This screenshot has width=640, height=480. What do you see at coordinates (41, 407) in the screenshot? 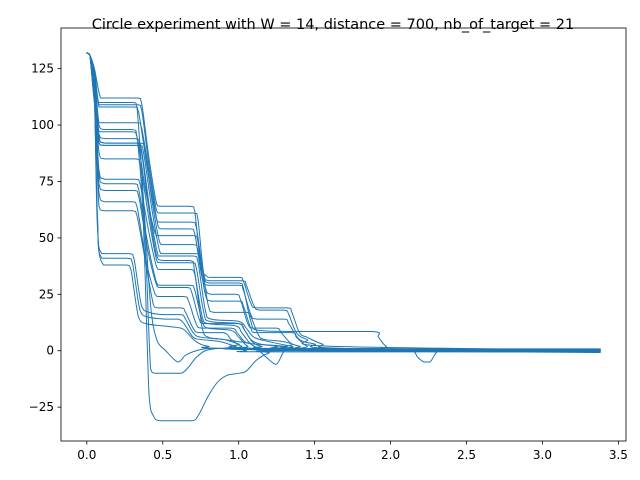
I see `y-tick-label: −25` at bounding box center [41, 407].